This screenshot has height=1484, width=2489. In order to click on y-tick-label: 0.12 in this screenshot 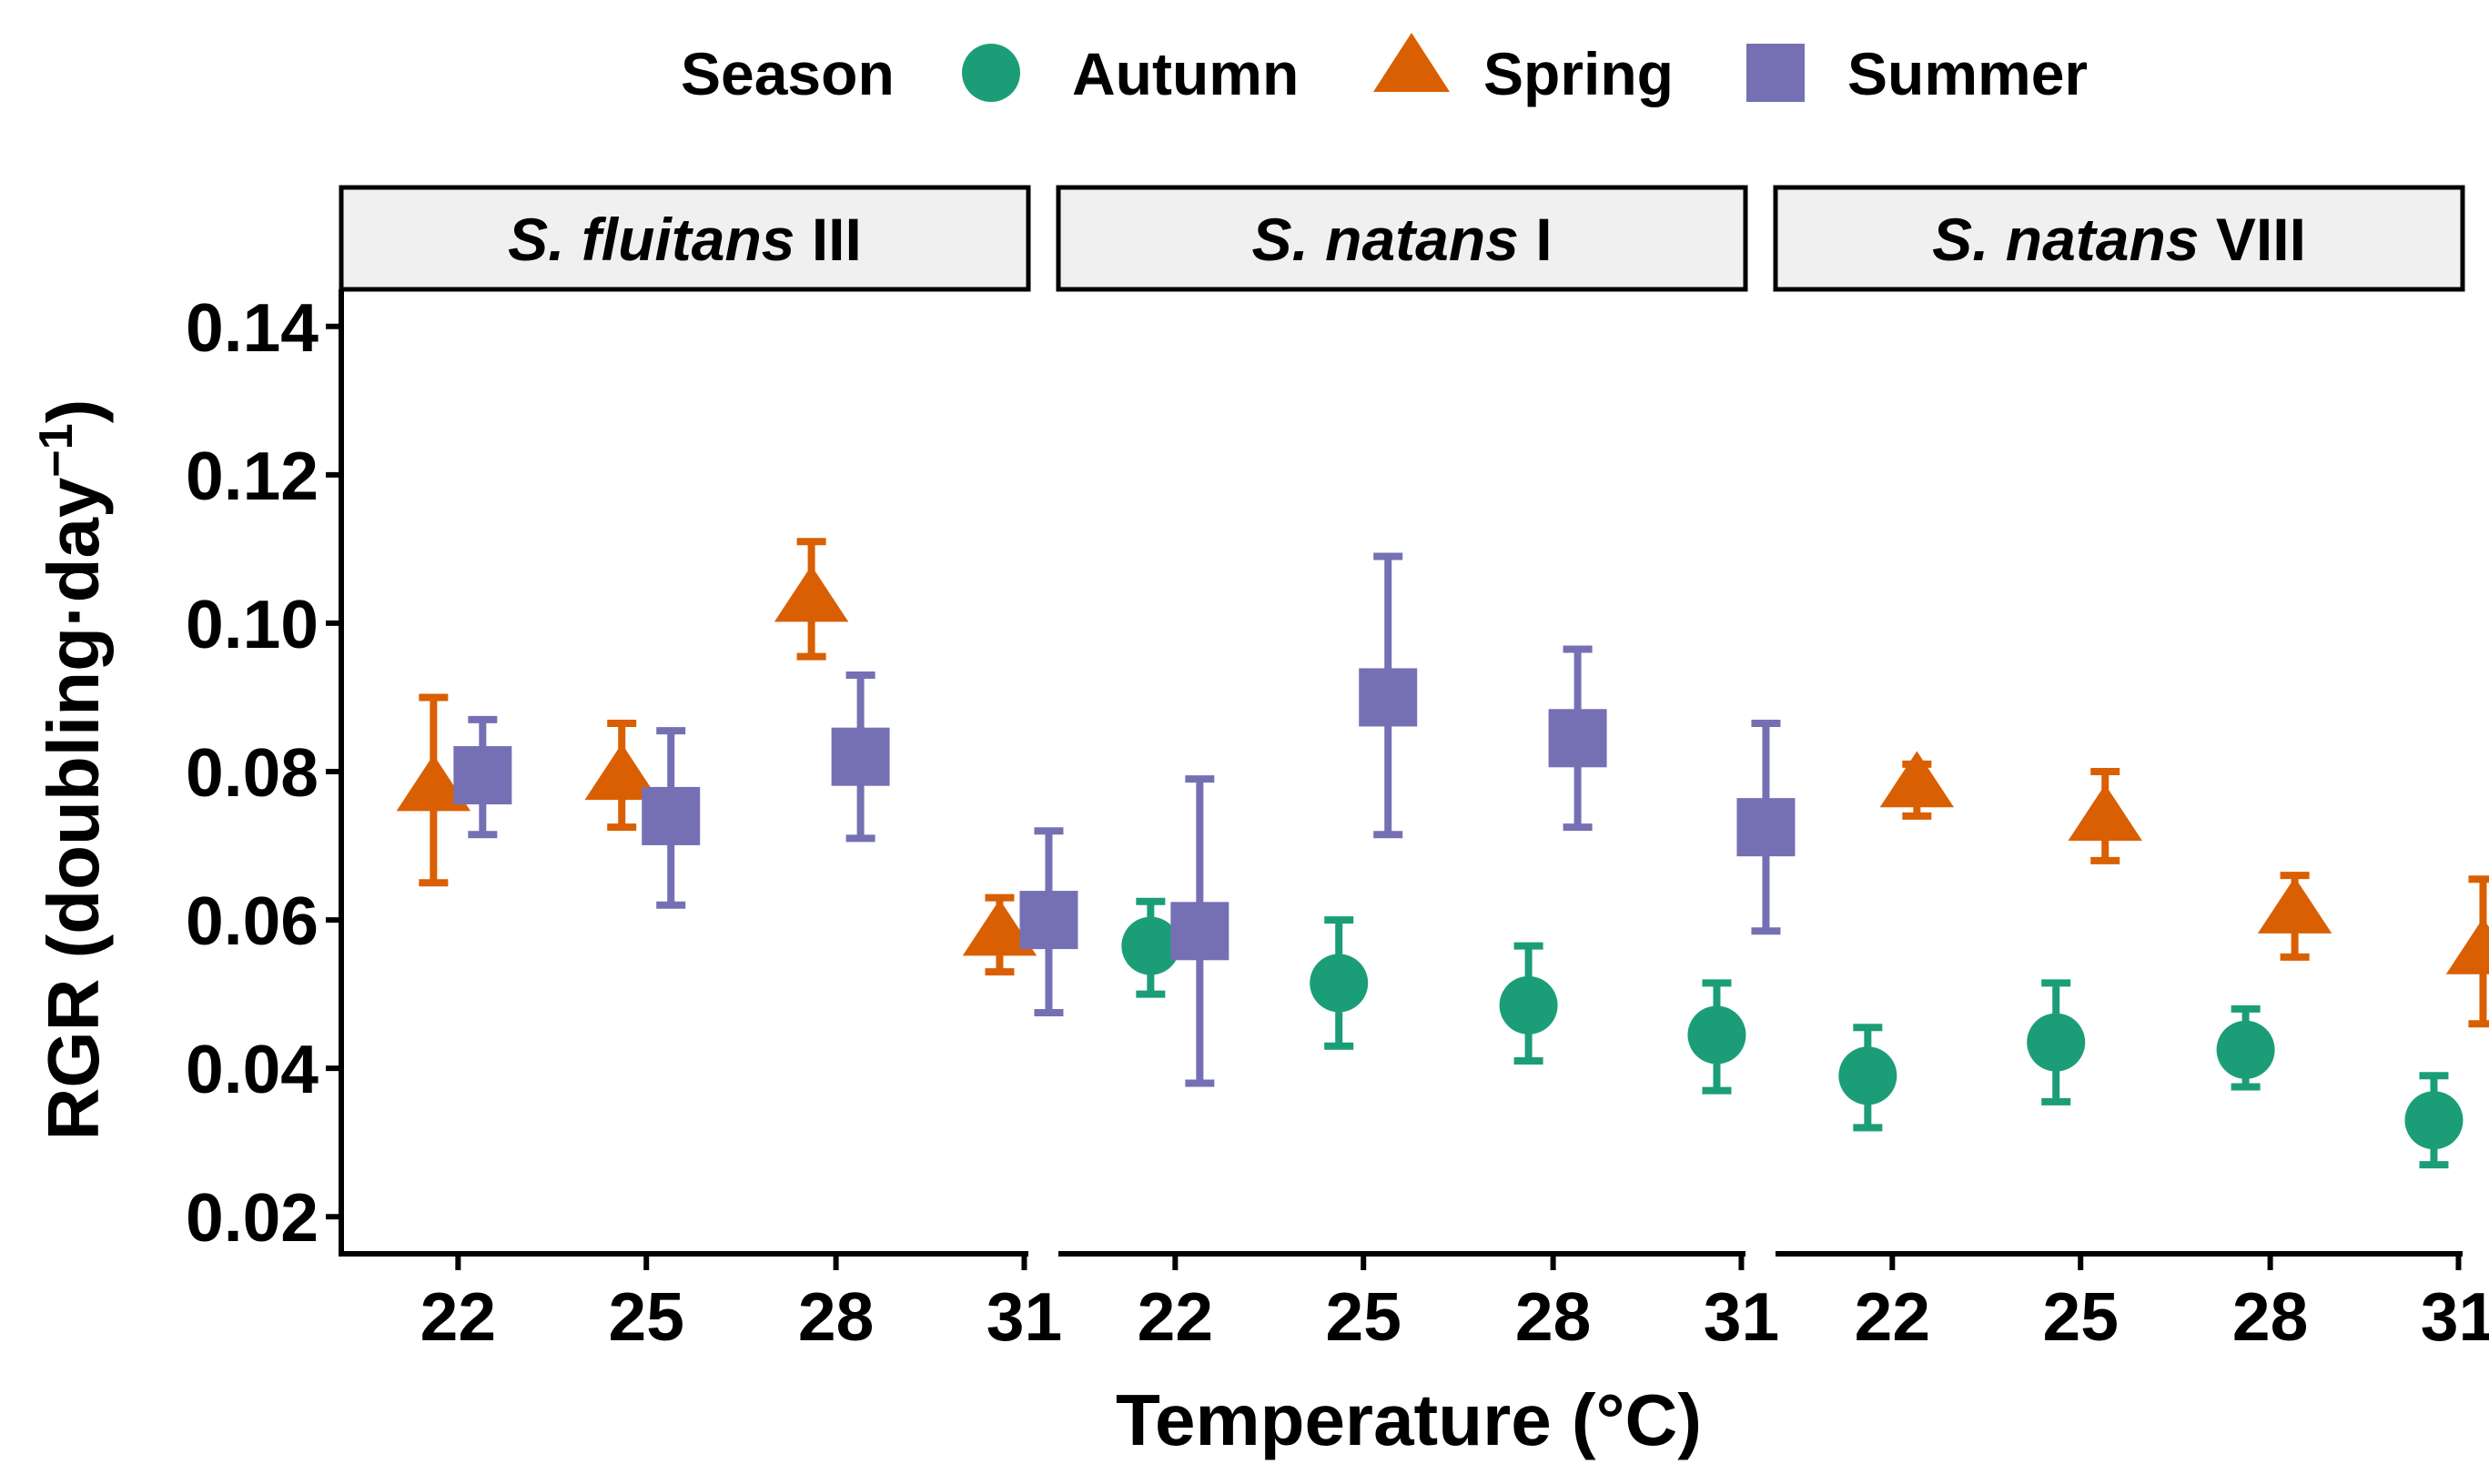, I will do `click(252, 476)`.